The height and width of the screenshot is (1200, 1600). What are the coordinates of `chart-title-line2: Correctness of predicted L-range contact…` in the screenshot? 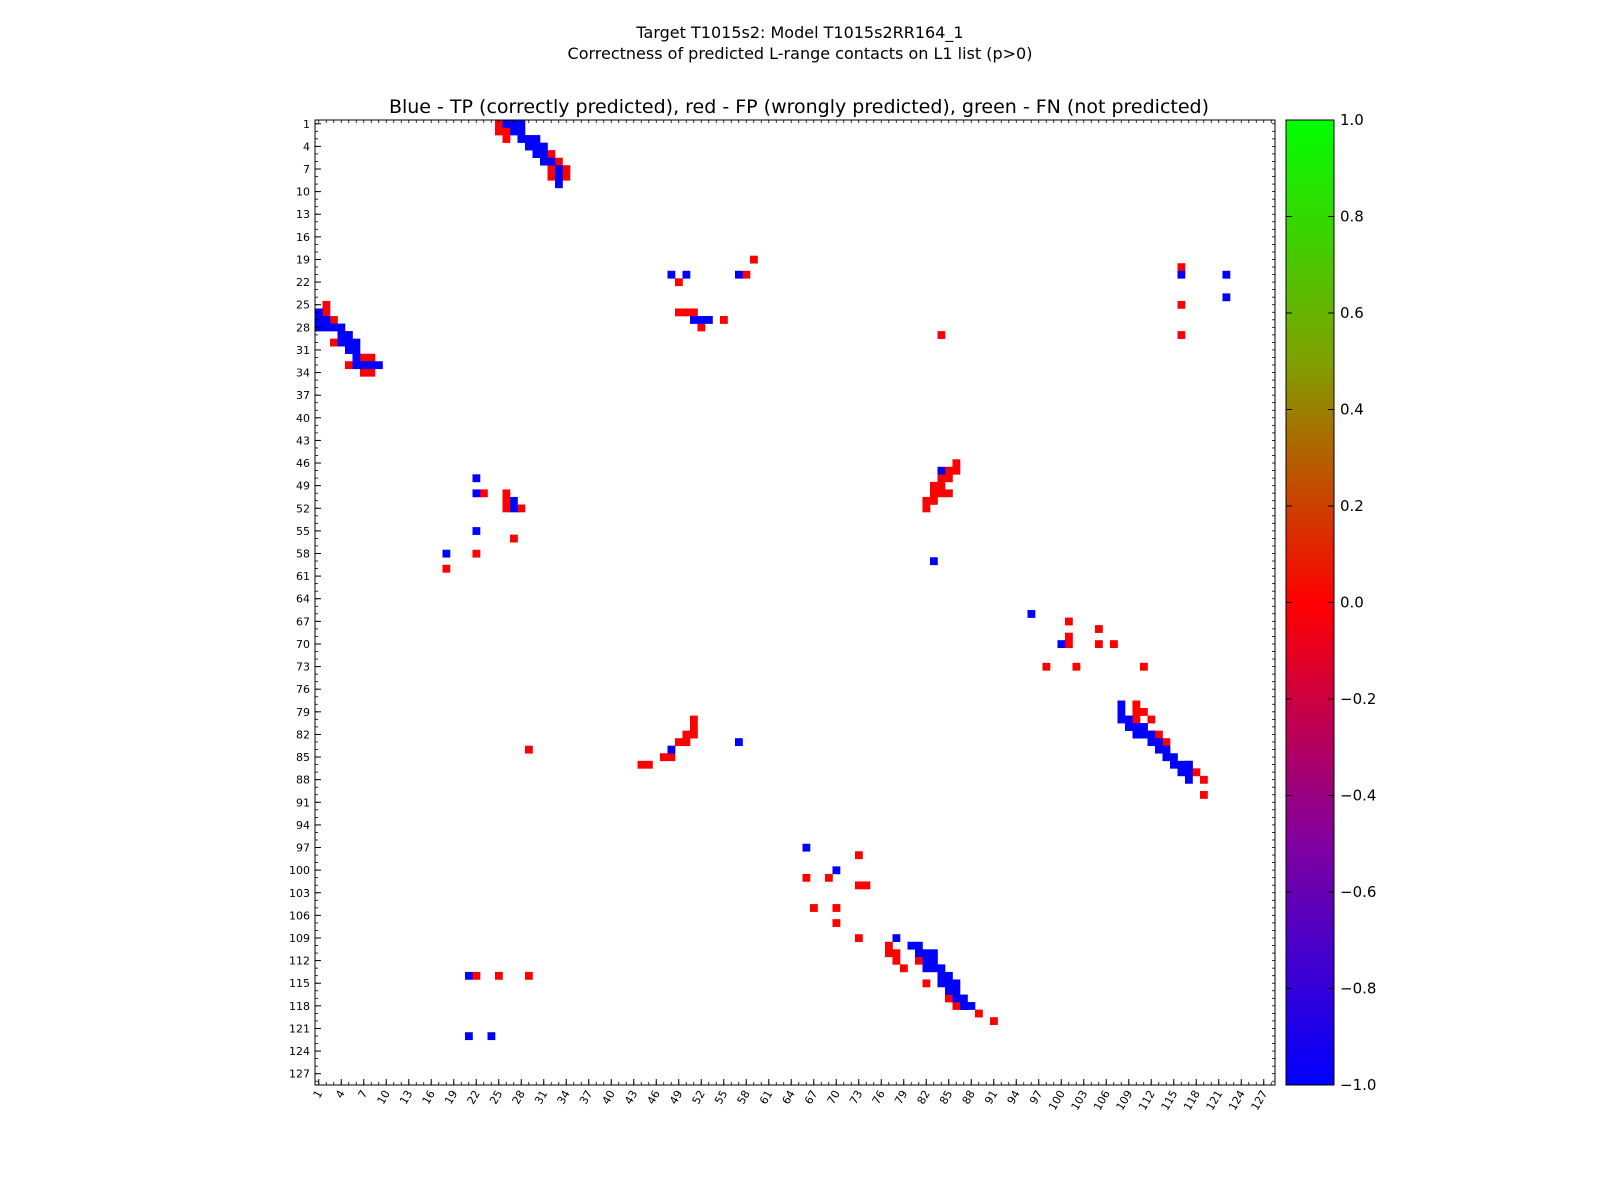 It's located at (800, 53).